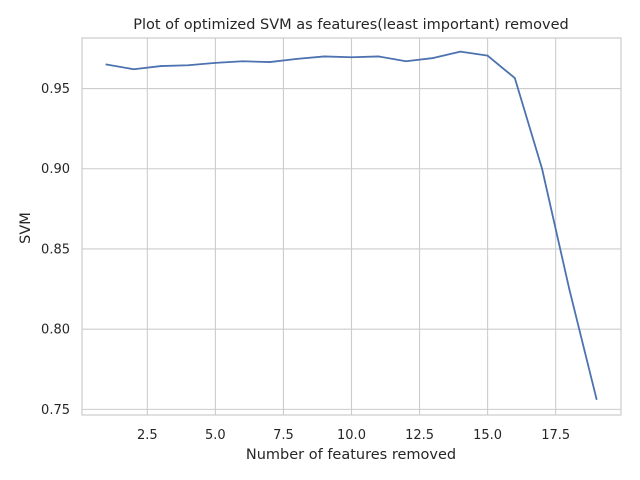  Describe the element at coordinates (555, 435) in the screenshot. I see `x-tick-label: 17.5` at that location.